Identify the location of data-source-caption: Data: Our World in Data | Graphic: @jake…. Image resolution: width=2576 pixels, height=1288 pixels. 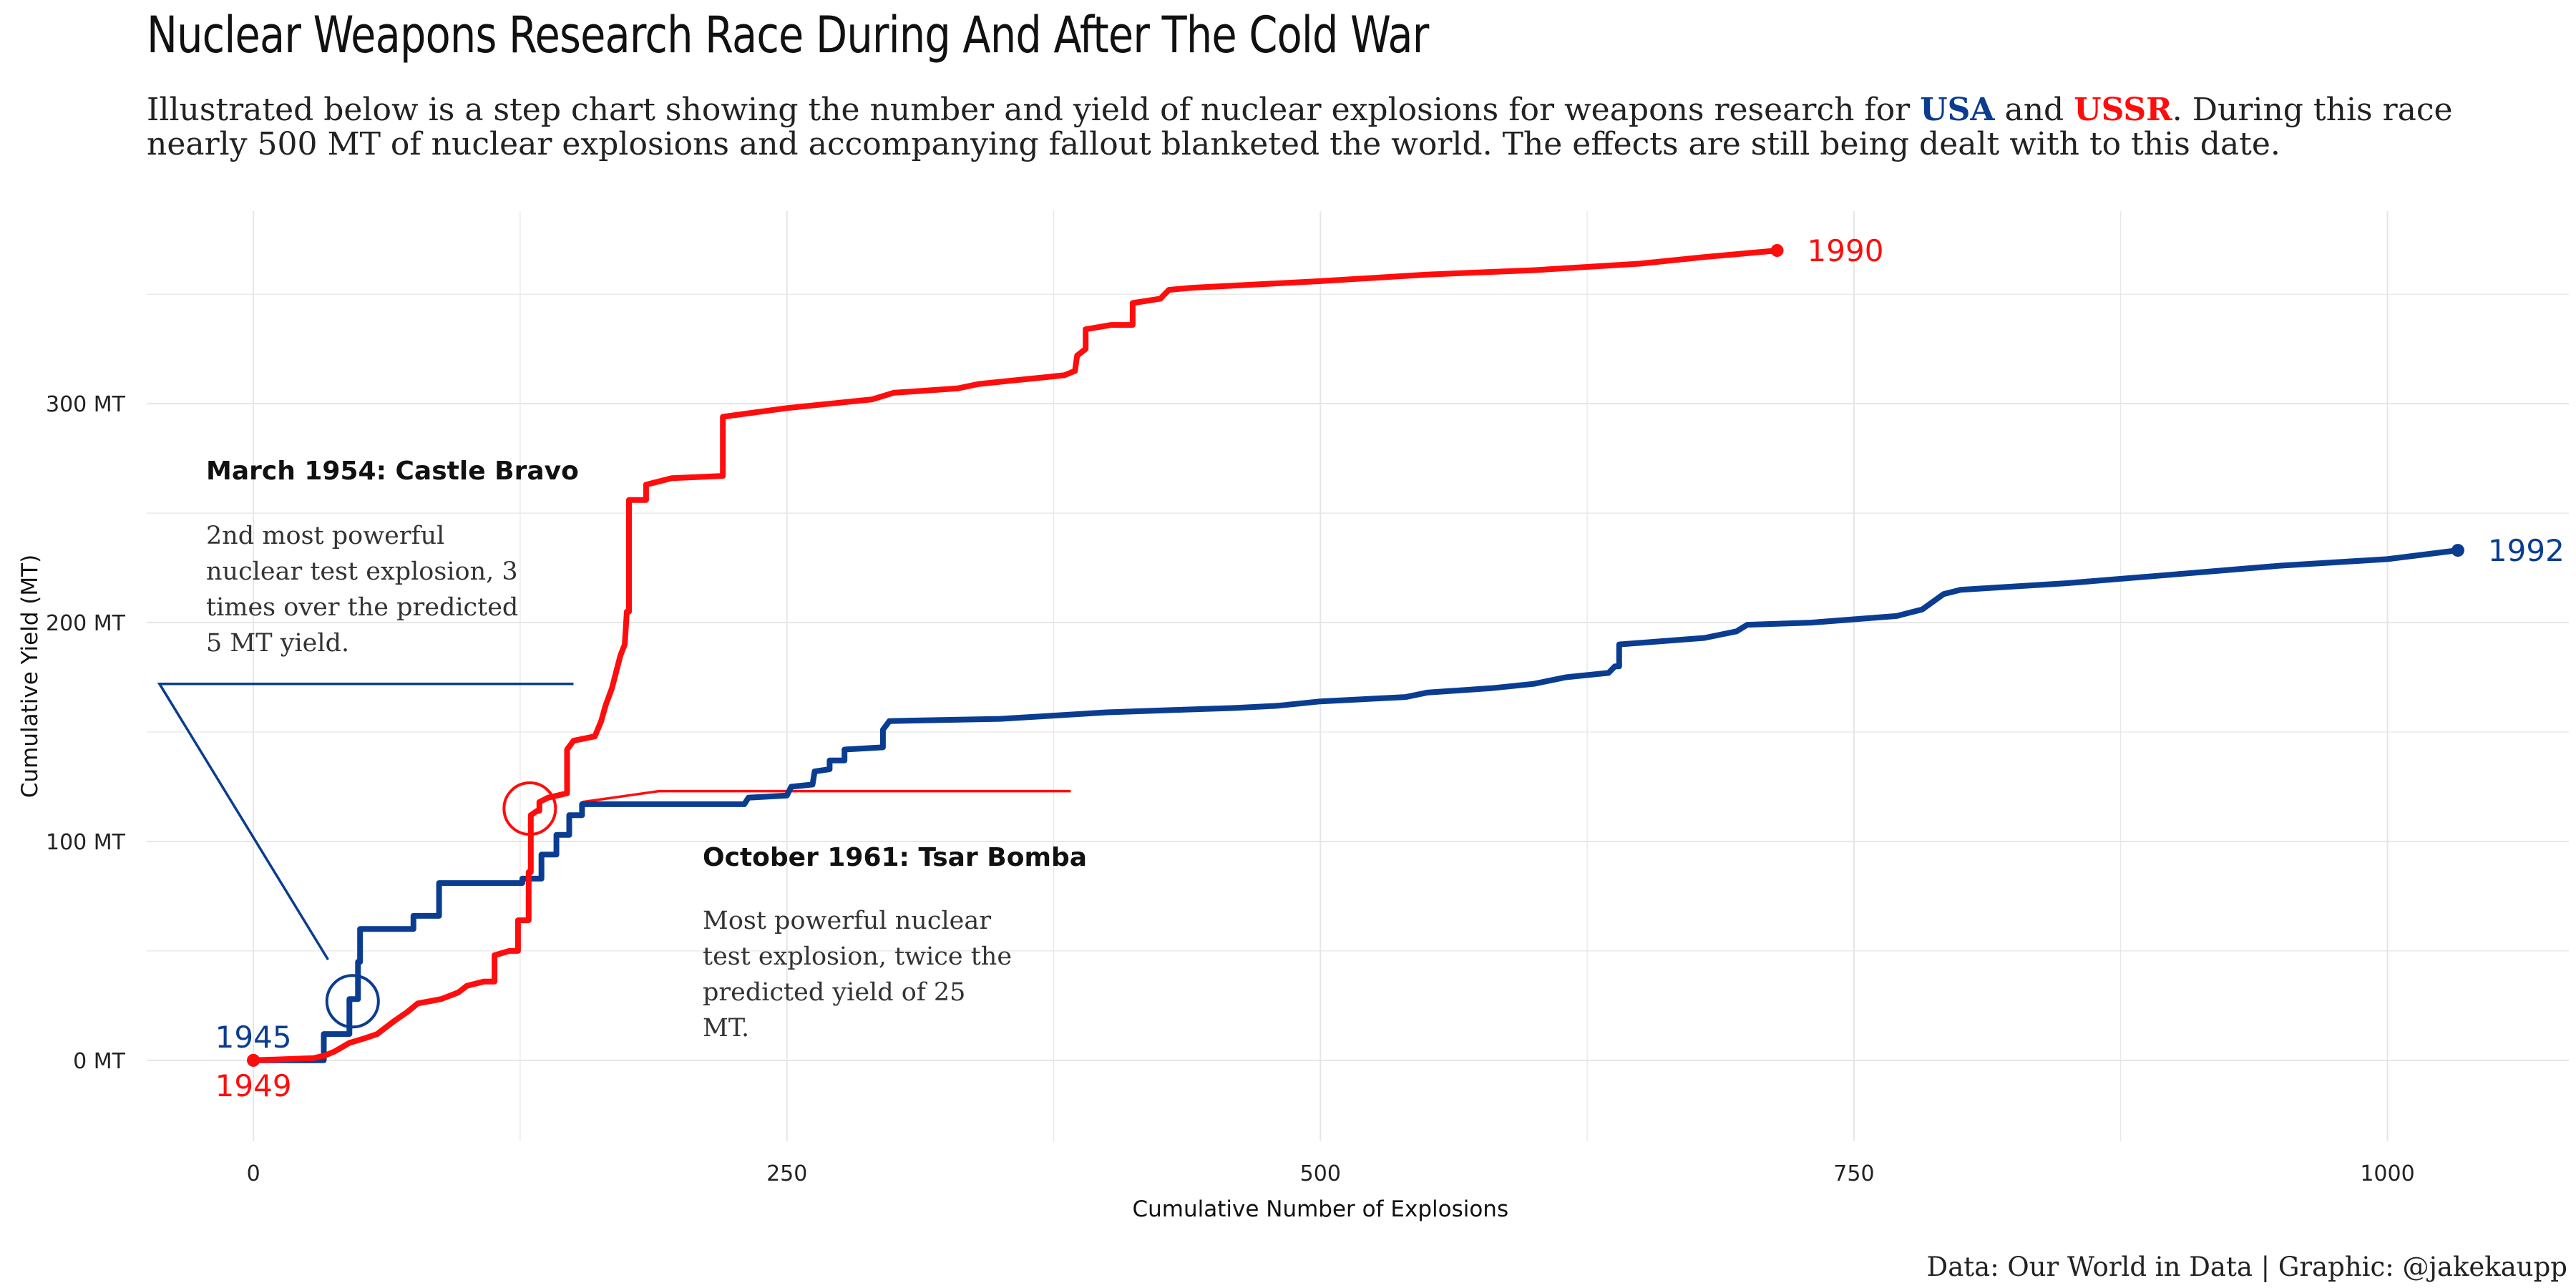
(2246, 1267).